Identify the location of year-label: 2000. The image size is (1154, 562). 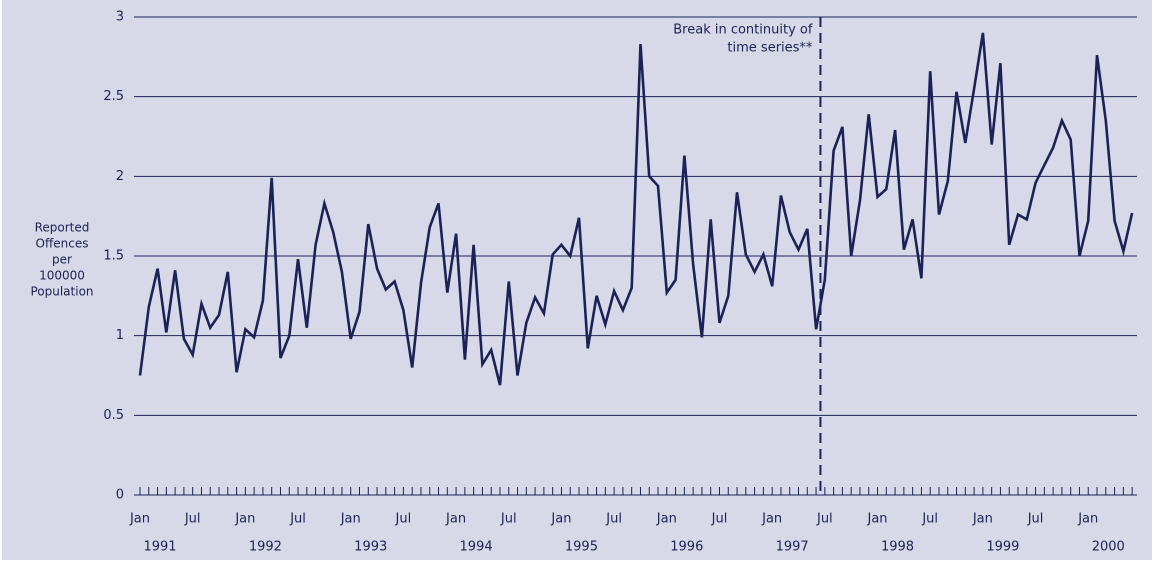
(1108, 547).